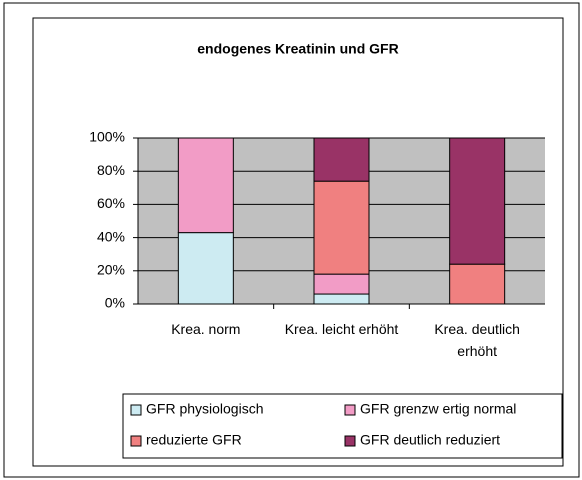 The width and height of the screenshot is (582, 480). I want to click on y-tick-label: 60%, so click(111, 203).